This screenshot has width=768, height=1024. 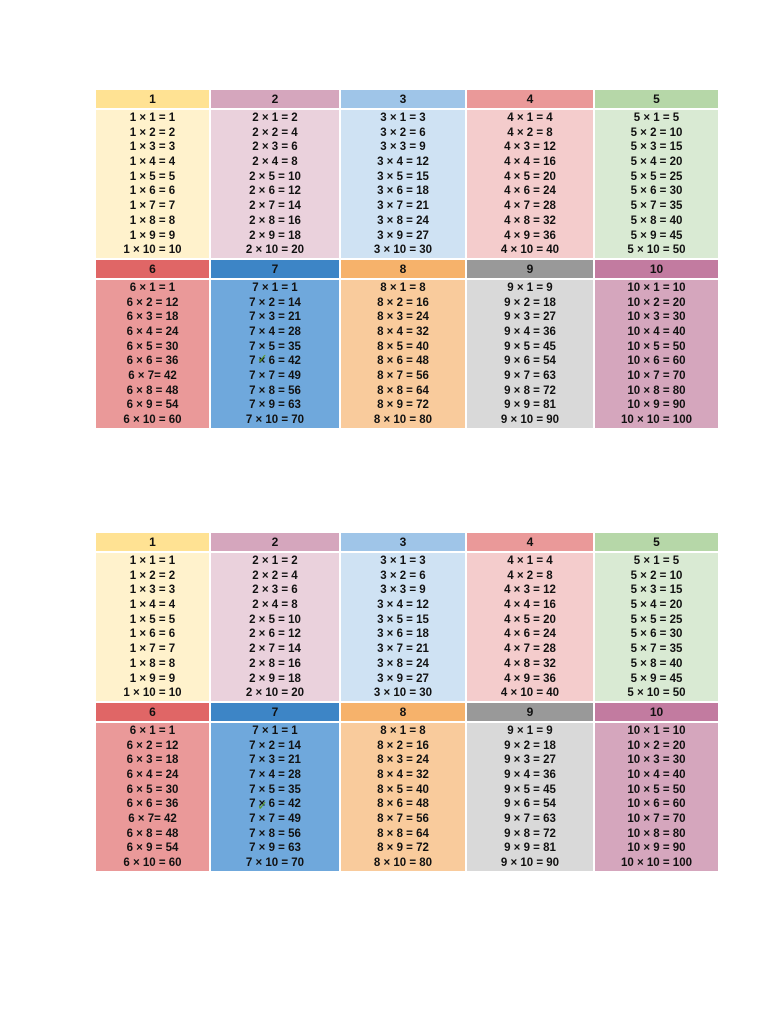 I want to click on table-header: 2, so click(x=275, y=100).